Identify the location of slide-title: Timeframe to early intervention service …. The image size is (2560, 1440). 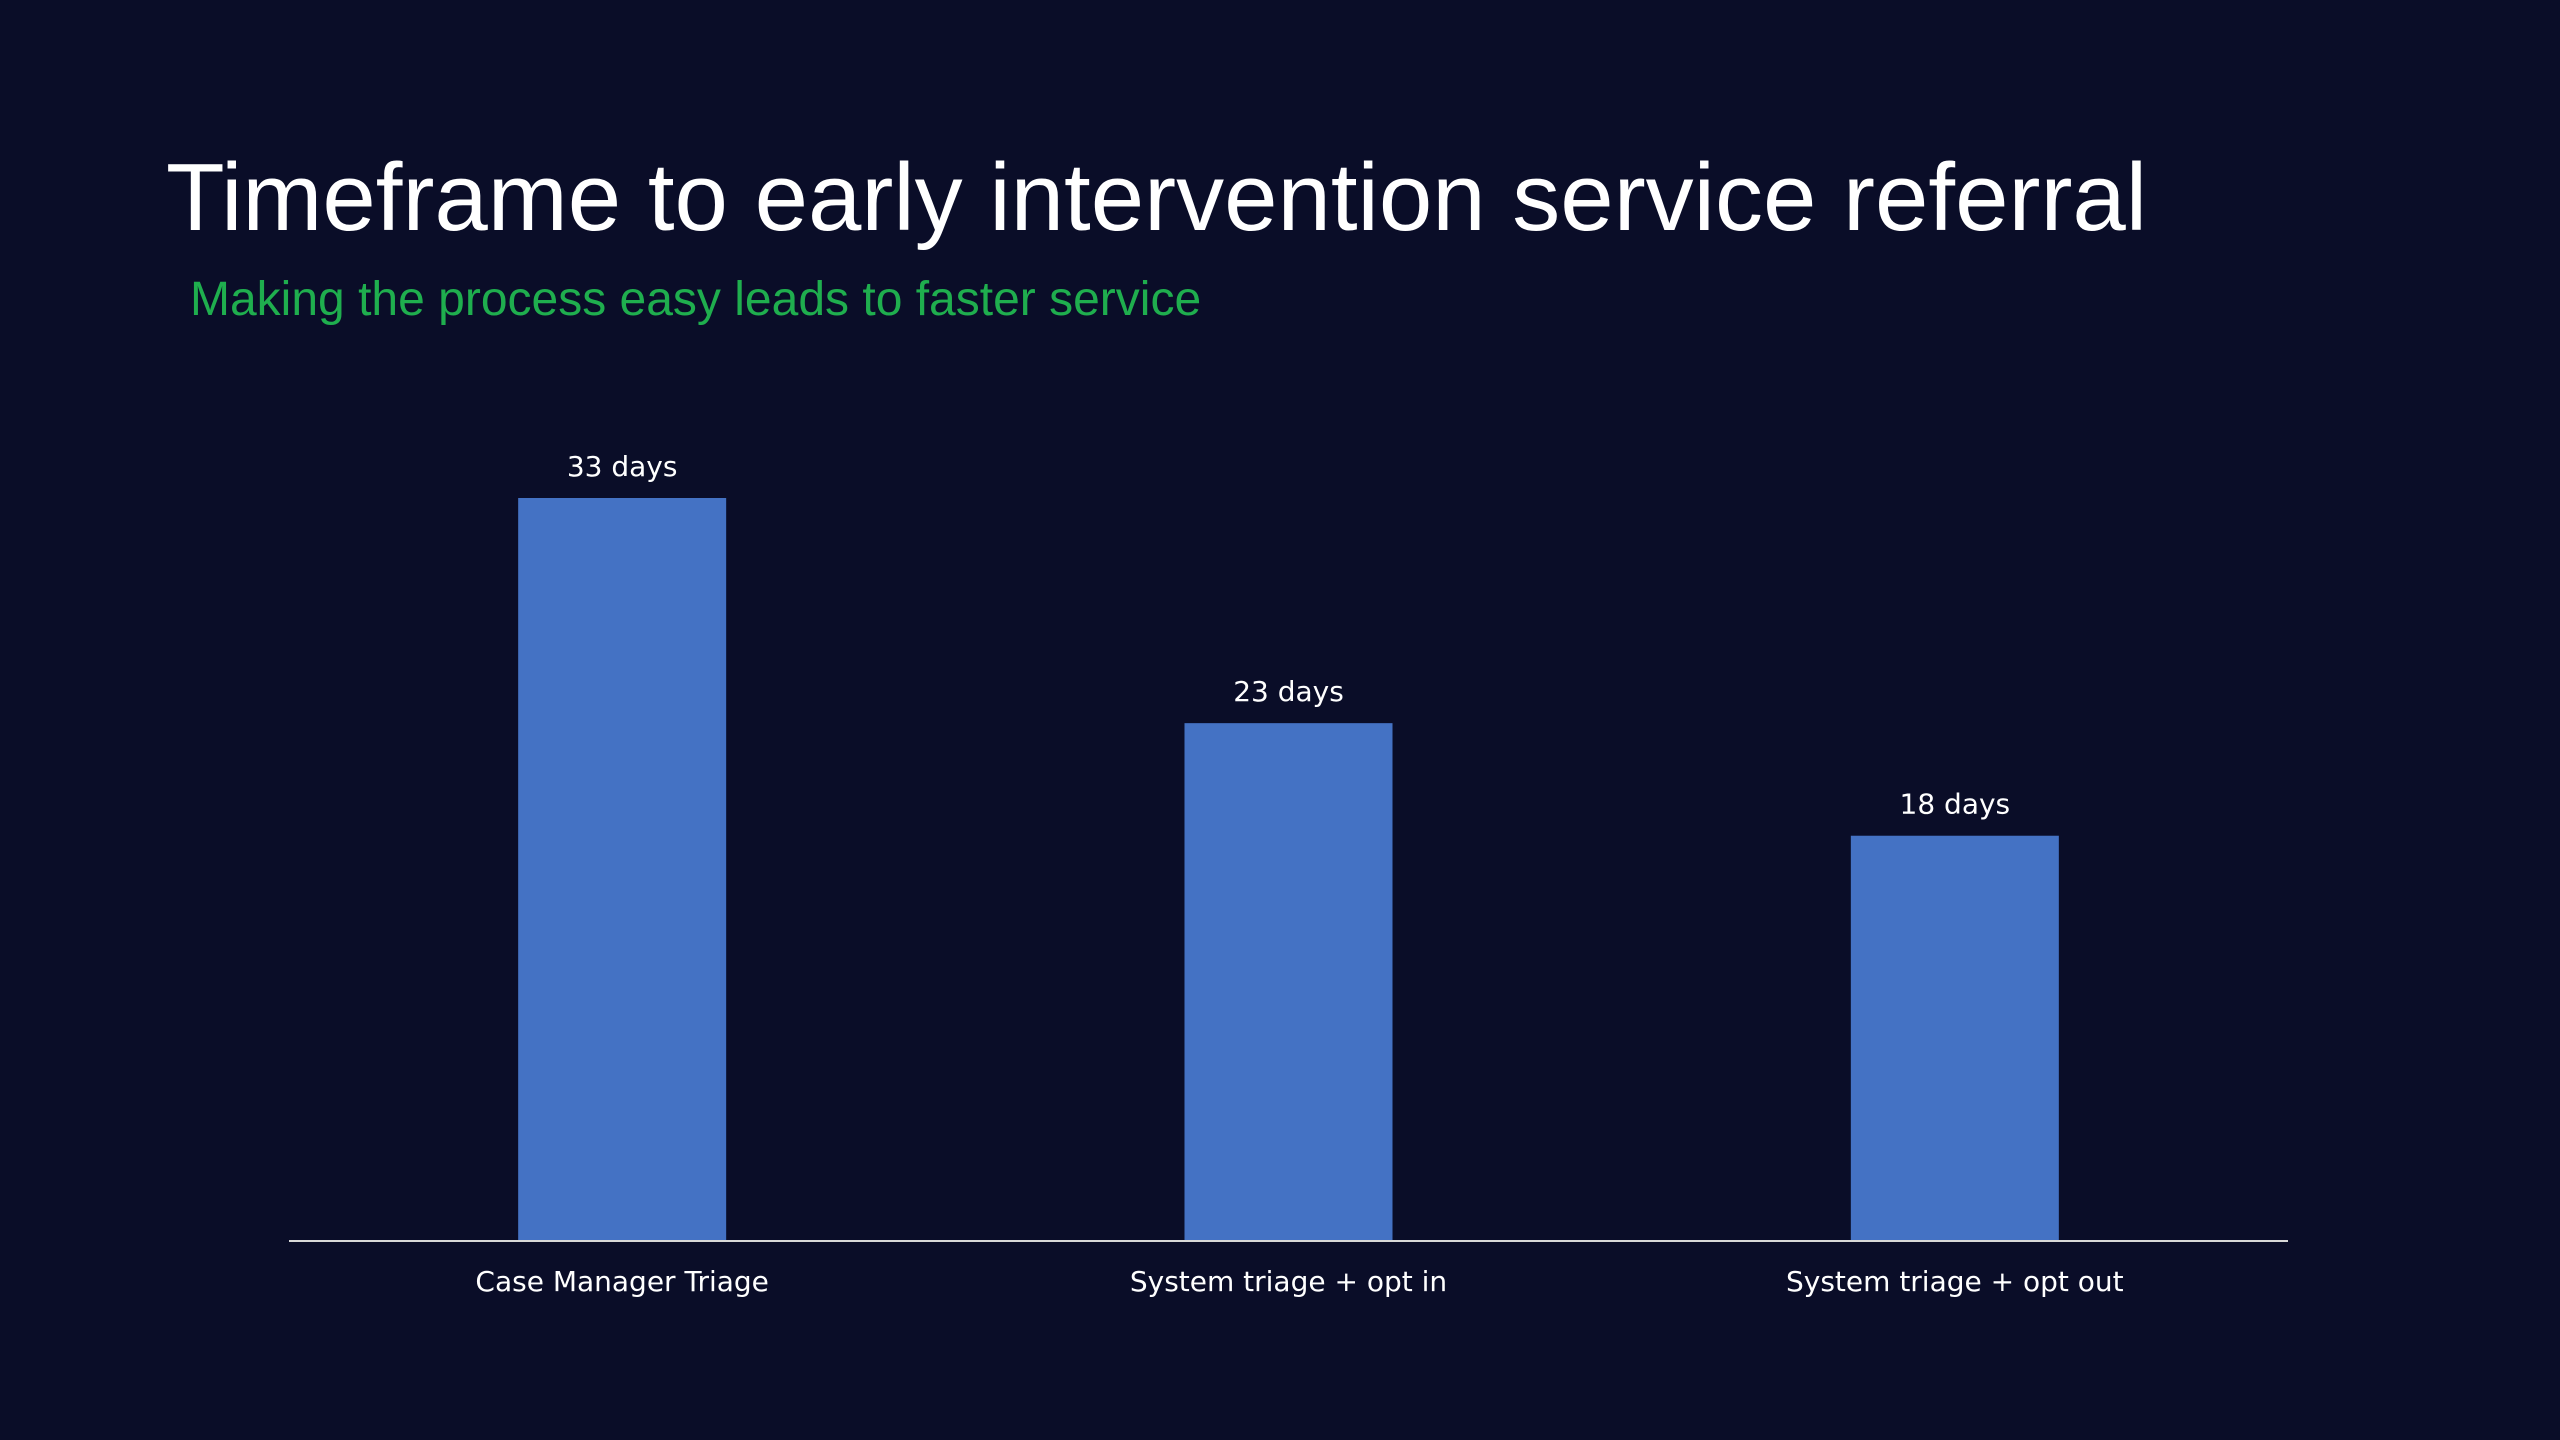
(1157, 197).